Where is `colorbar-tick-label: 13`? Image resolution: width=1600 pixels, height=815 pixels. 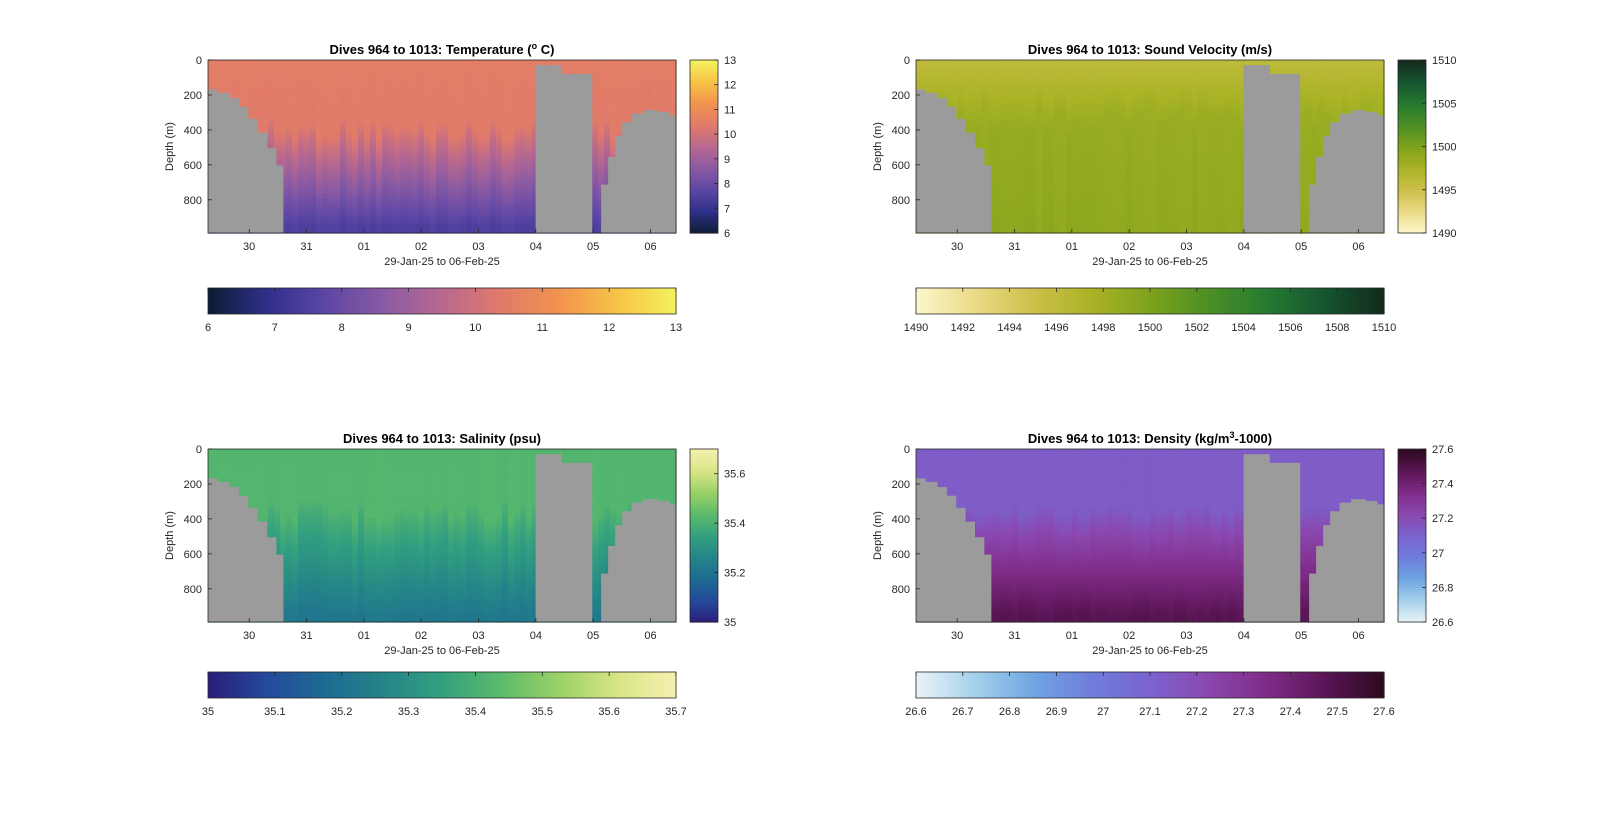
colorbar-tick-label: 13 is located at coordinates (730, 61).